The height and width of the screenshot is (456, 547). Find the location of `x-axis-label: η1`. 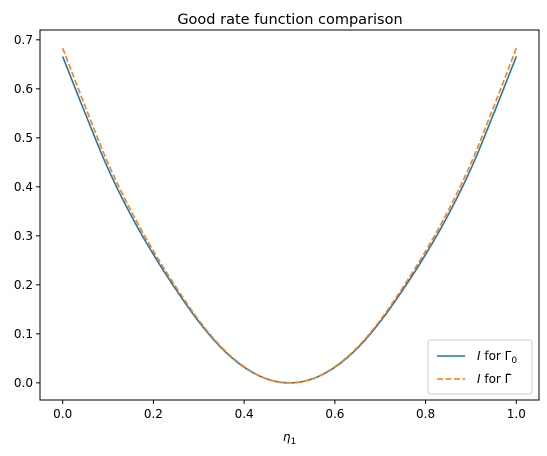

x-axis-label: η1 is located at coordinates (289, 438).